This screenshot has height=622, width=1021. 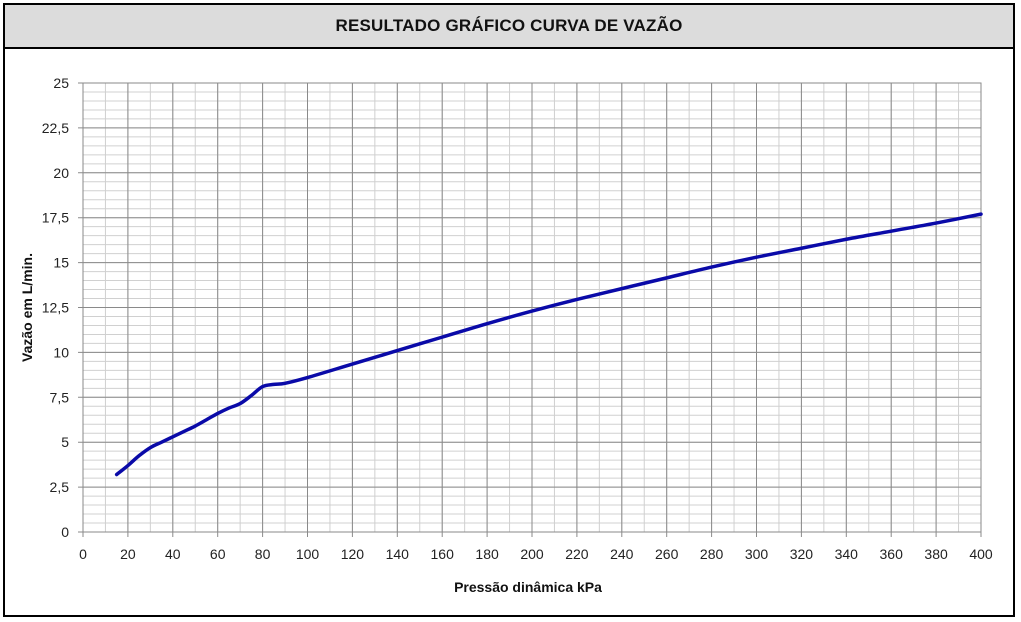 I want to click on x-tick-label: 20, so click(x=128, y=554).